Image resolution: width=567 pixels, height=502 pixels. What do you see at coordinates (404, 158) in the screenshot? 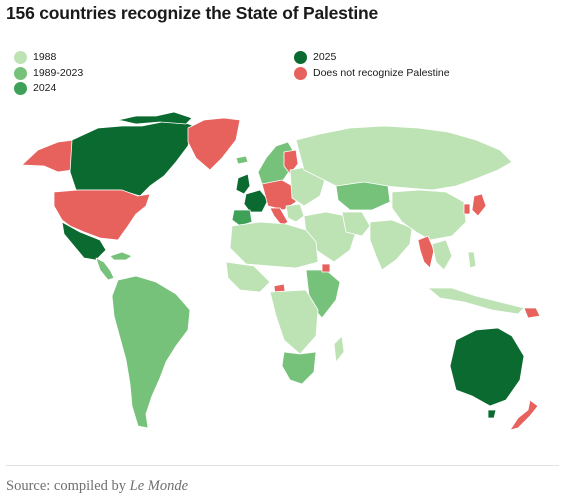
I see `region-russia` at bounding box center [404, 158].